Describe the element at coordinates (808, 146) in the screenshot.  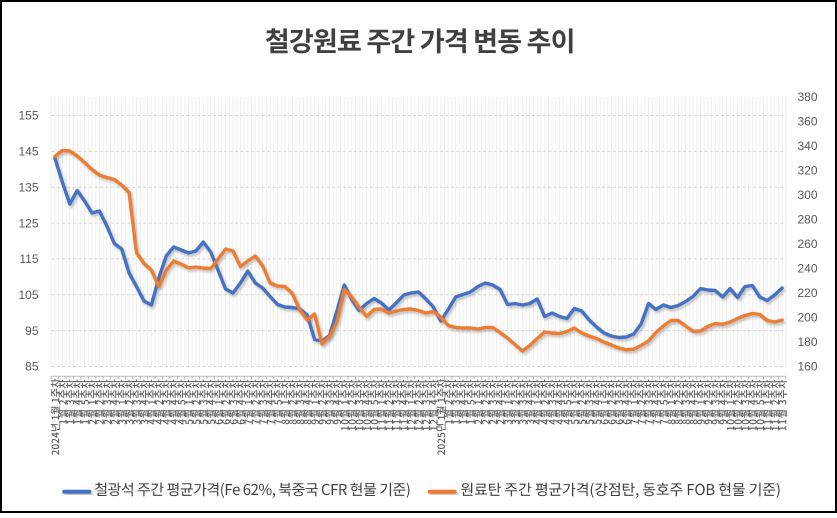
I see `svg-text: 340` at that location.